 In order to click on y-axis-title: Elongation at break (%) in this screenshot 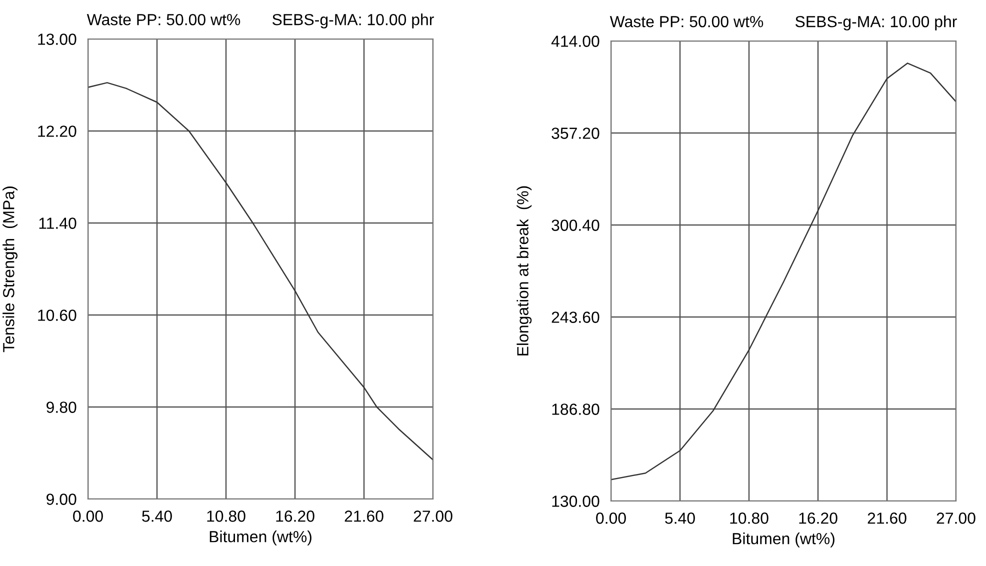, I will do `click(524, 271)`.